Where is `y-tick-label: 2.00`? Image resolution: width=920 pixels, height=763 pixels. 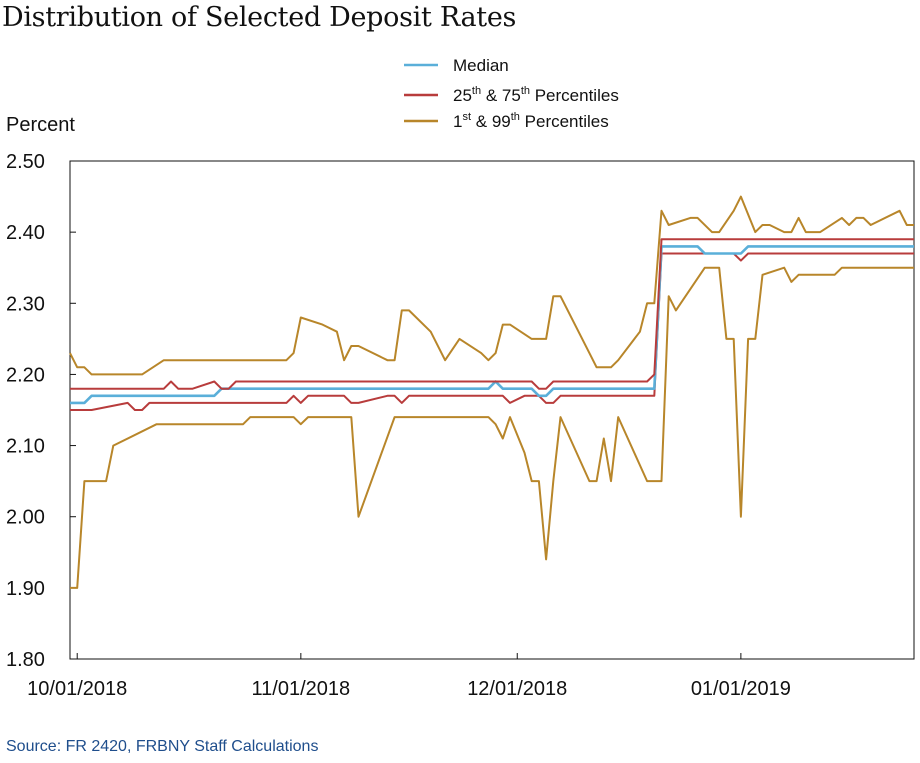 y-tick-label: 2.00 is located at coordinates (25, 518).